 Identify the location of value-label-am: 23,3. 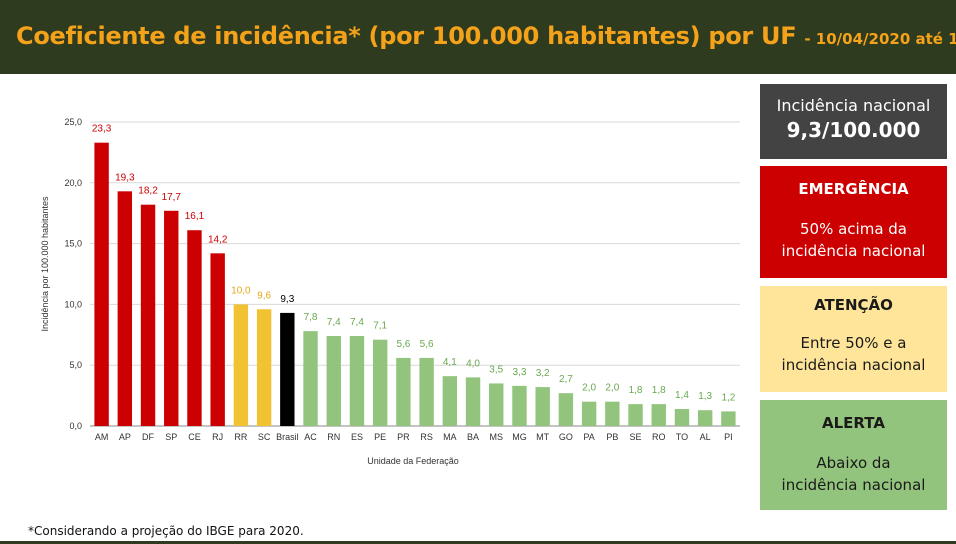
(102, 129).